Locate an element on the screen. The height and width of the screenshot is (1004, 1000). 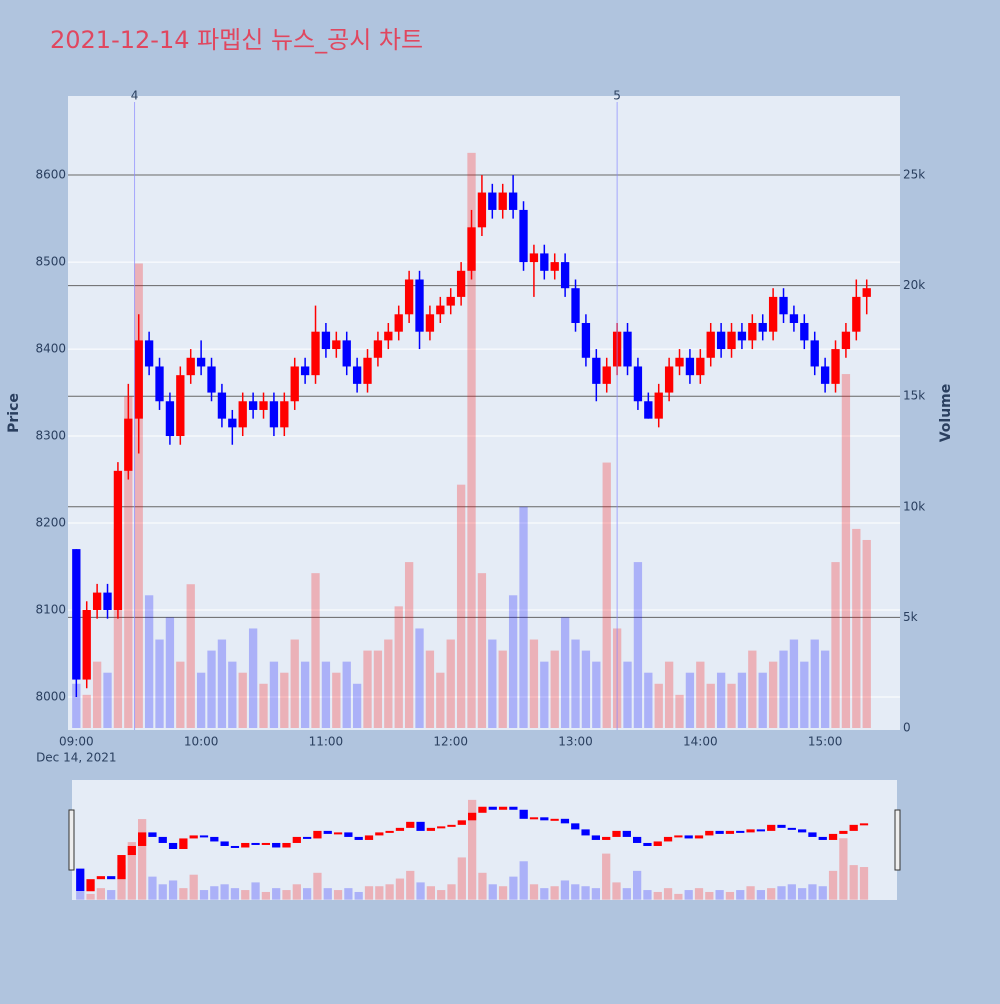
x-tick-label: 09:00 is located at coordinates (76, 742).